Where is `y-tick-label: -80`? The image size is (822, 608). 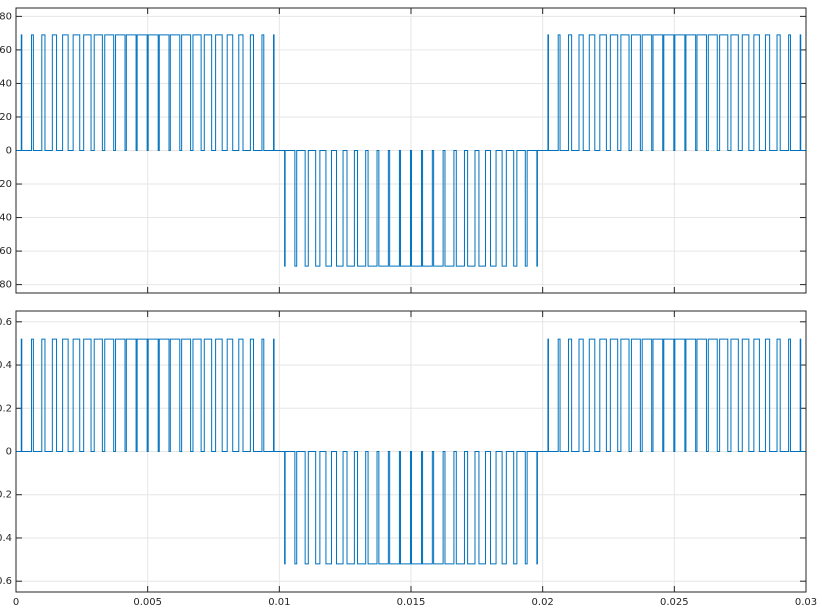 y-tick-label: -80 is located at coordinates (6, 285).